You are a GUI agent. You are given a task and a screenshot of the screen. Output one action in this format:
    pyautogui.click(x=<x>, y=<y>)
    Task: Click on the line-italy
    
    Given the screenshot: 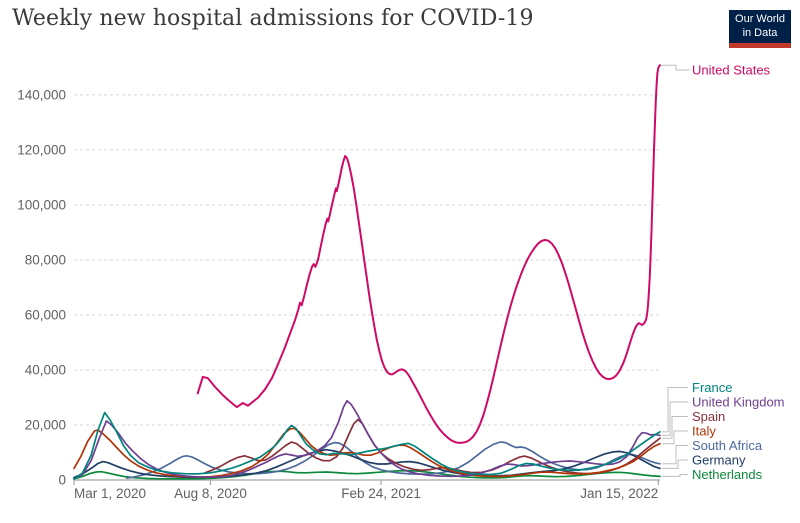 What is the action you would take?
    pyautogui.click(x=367, y=452)
    